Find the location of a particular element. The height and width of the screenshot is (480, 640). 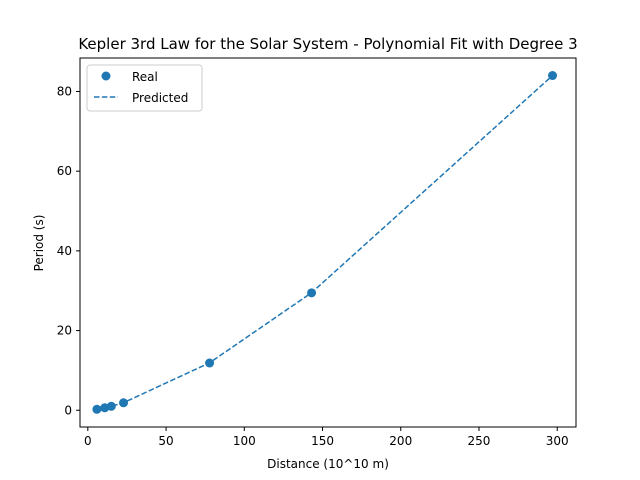

y-tick-label: 60 is located at coordinates (64, 171).